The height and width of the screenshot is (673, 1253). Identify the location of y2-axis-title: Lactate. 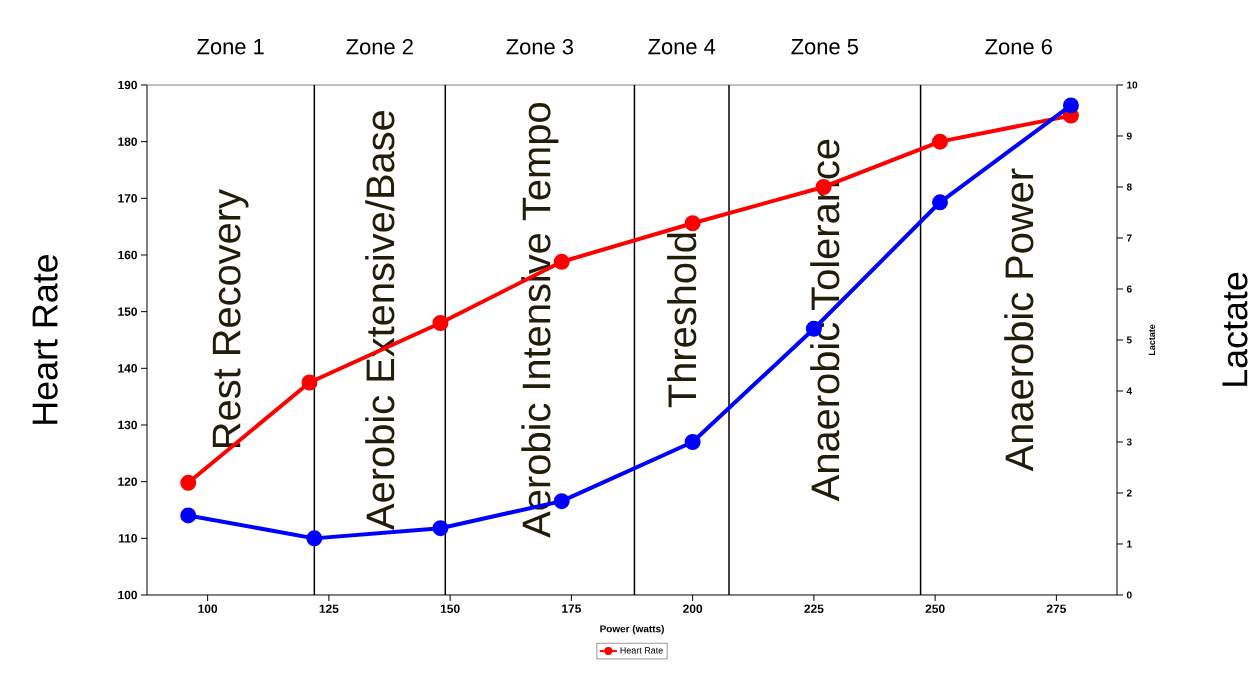
(1152, 340).